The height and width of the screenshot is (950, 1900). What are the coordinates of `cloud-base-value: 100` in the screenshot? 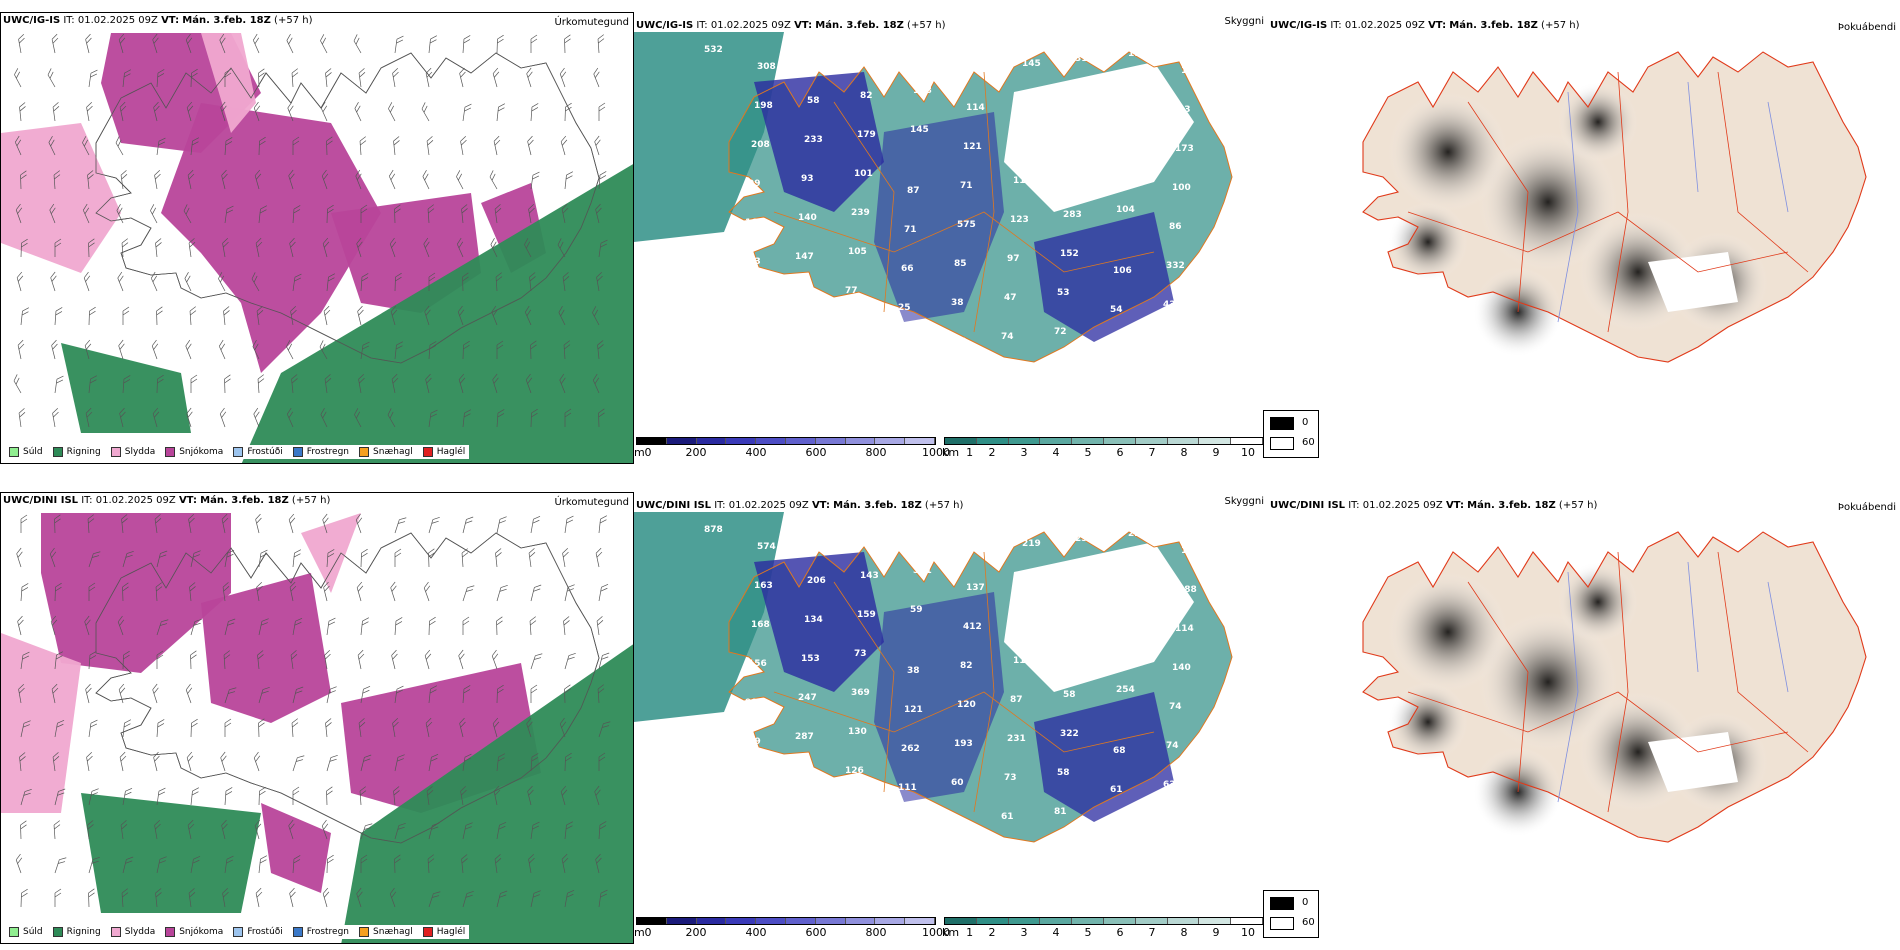 It's located at (1181, 188).